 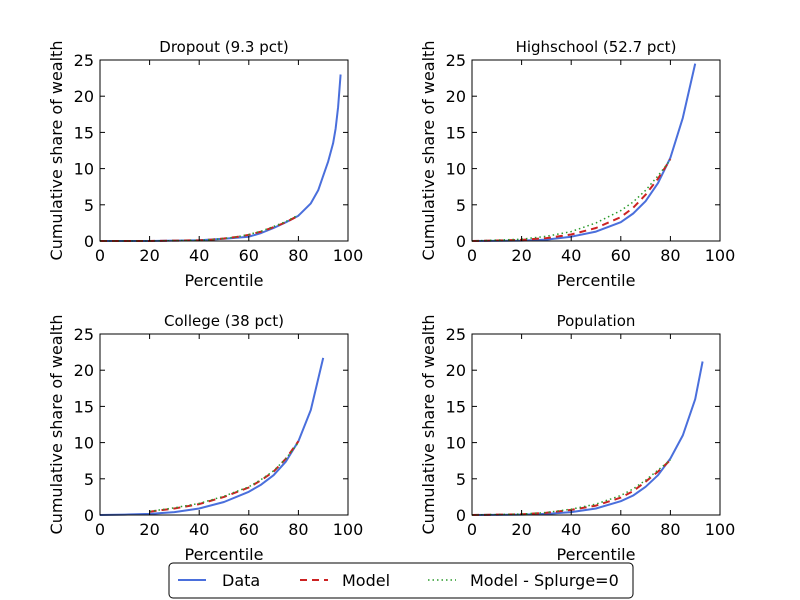 What do you see at coordinates (223, 47) in the screenshot?
I see `chart-title: Dropout (9.3 pct)` at bounding box center [223, 47].